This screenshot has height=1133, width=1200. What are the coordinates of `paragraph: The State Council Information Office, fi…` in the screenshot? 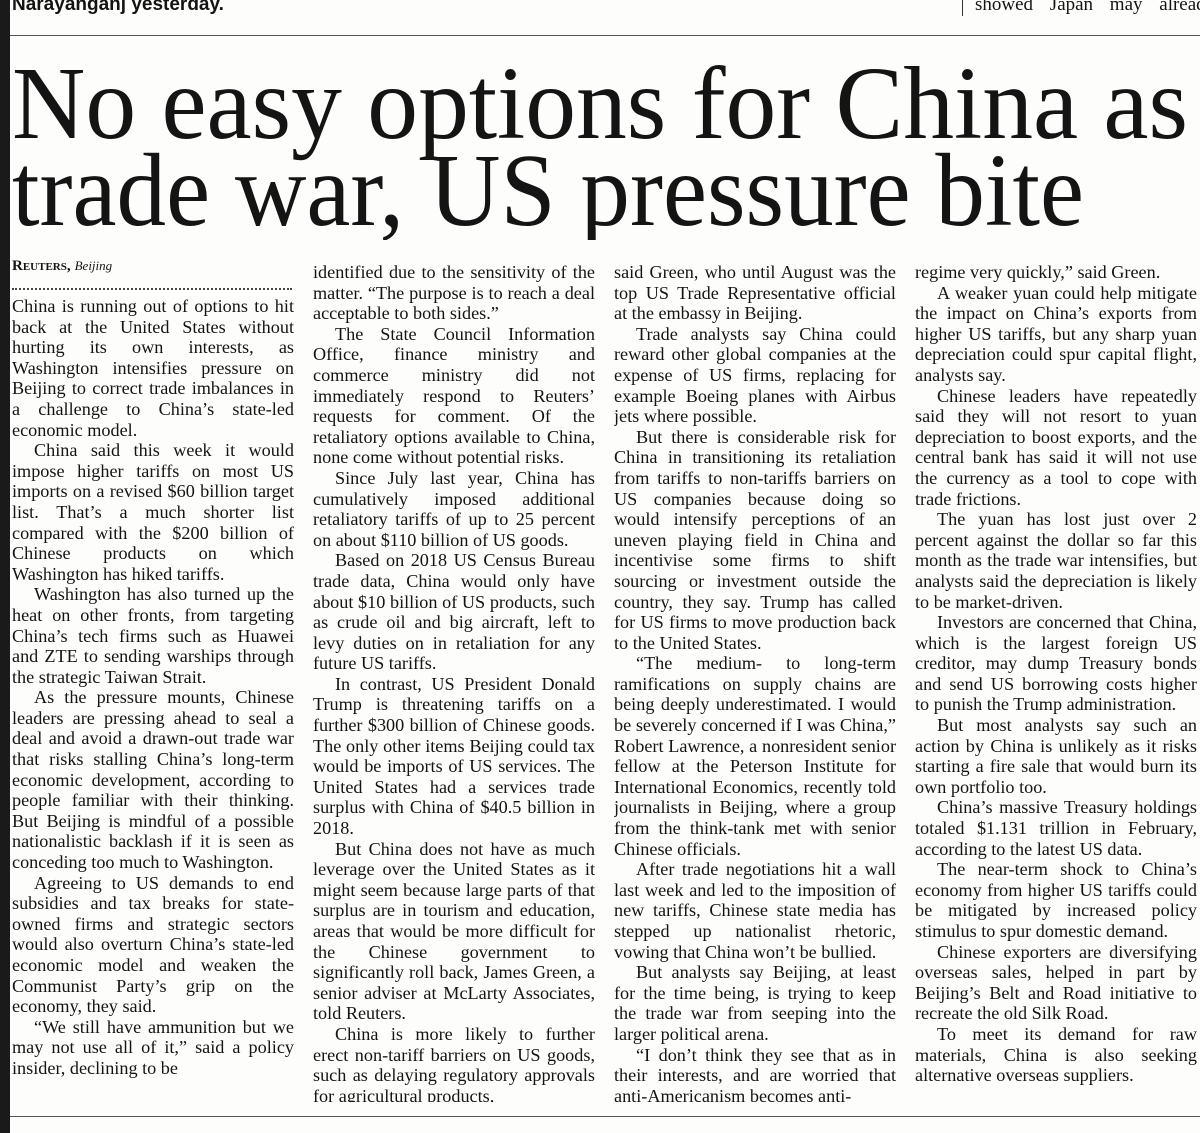 It's located at (454, 395).